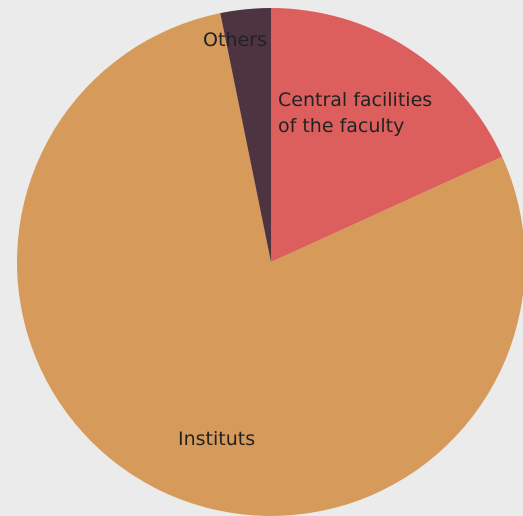  Describe the element at coordinates (235, 40) in the screenshot. I see `slice-label-others: Others` at that location.